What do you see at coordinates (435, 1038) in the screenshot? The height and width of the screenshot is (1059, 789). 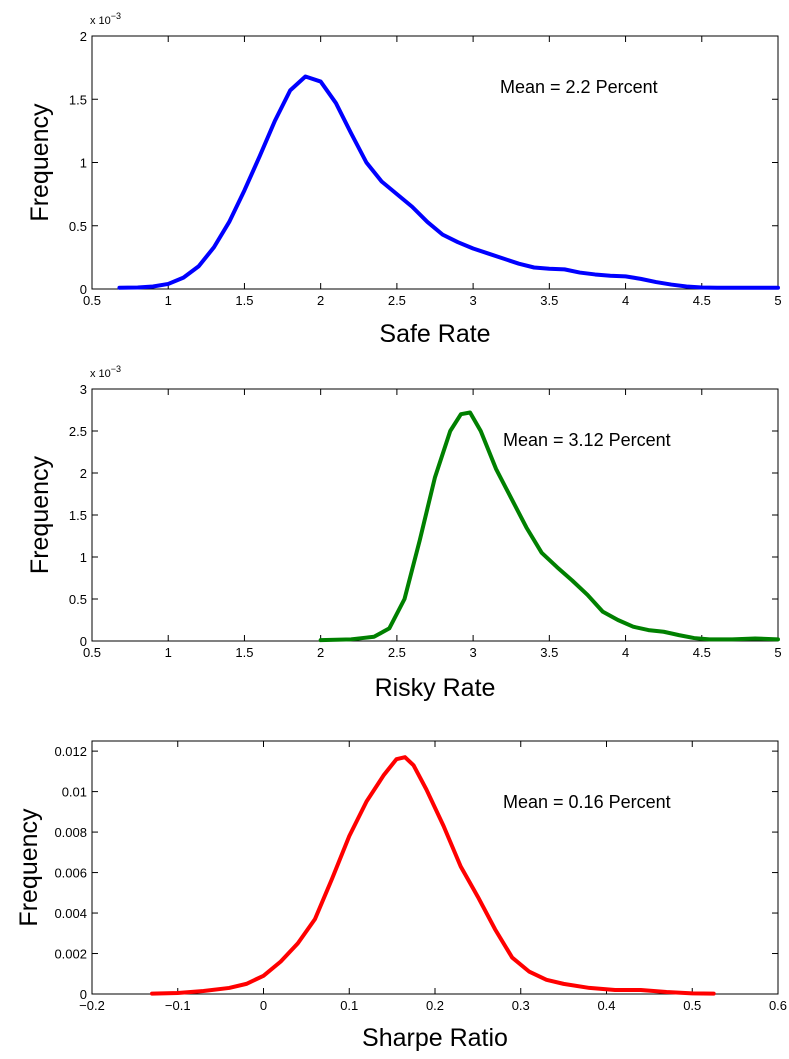 I see `x-axis-label: Sharpe Ratio` at bounding box center [435, 1038].